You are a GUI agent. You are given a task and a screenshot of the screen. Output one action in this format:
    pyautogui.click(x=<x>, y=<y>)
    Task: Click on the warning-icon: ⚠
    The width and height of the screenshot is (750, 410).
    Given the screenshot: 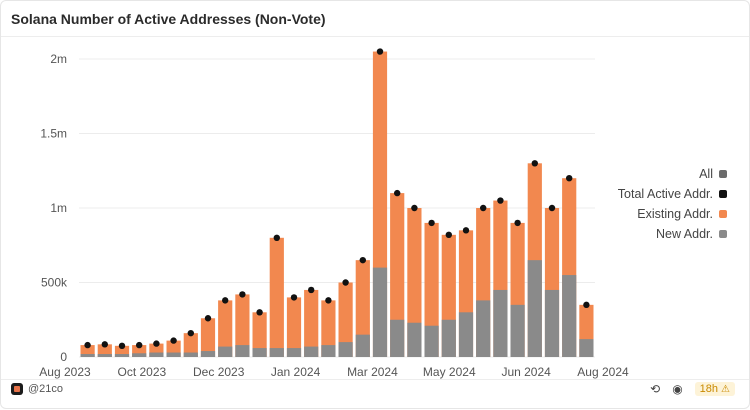 What is the action you would take?
    pyautogui.click(x=725, y=389)
    